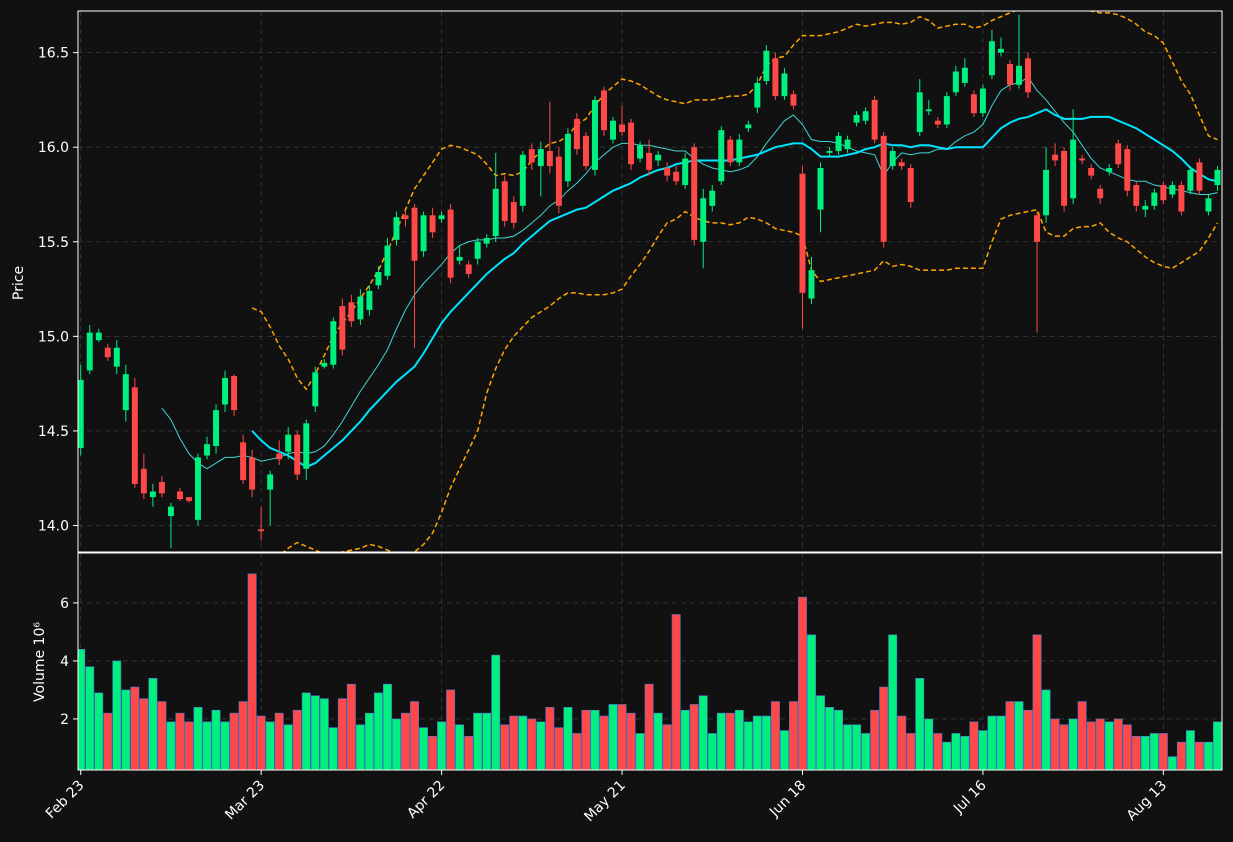  Describe the element at coordinates (53, 432) in the screenshot. I see `y-tick-label: 14.5` at that location.